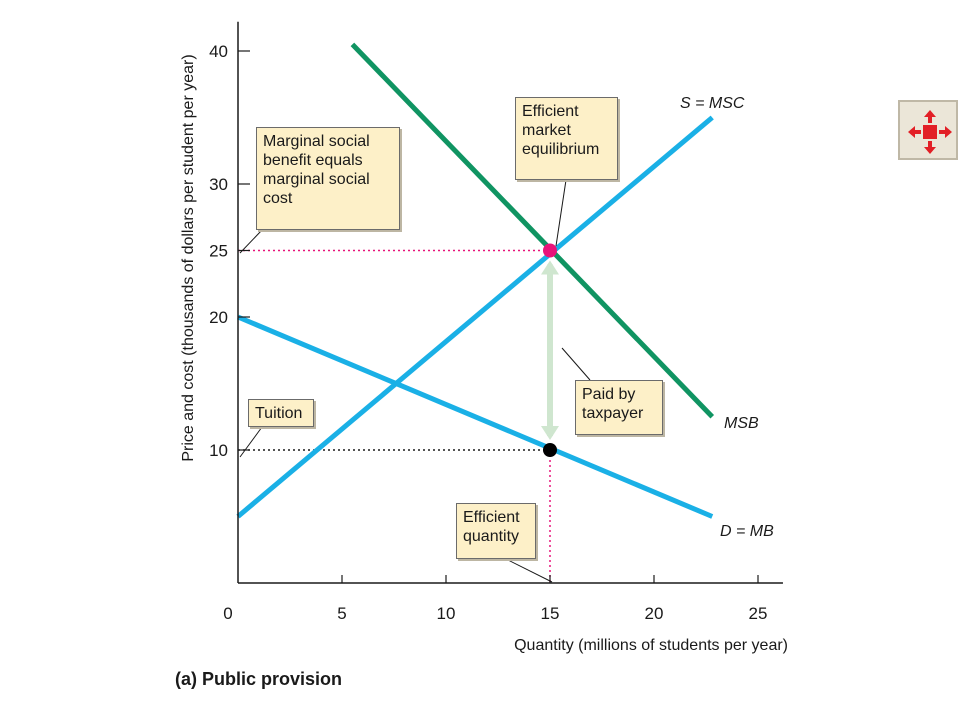 The height and width of the screenshot is (720, 960). Describe the element at coordinates (576, 364) in the screenshot. I see `leader-paid-by-taxpayer` at that location.